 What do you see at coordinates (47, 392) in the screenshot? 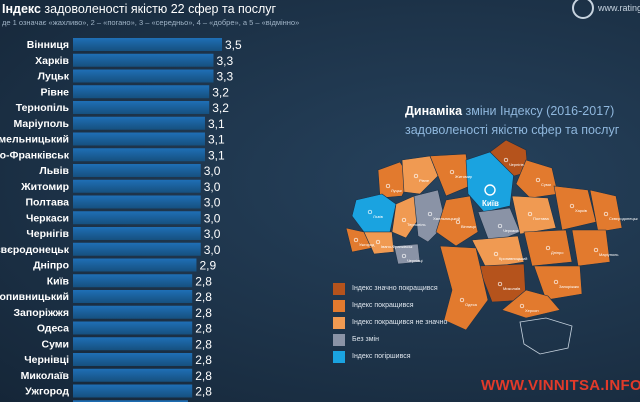
I see `category-label: Ужгород` at bounding box center [47, 392].